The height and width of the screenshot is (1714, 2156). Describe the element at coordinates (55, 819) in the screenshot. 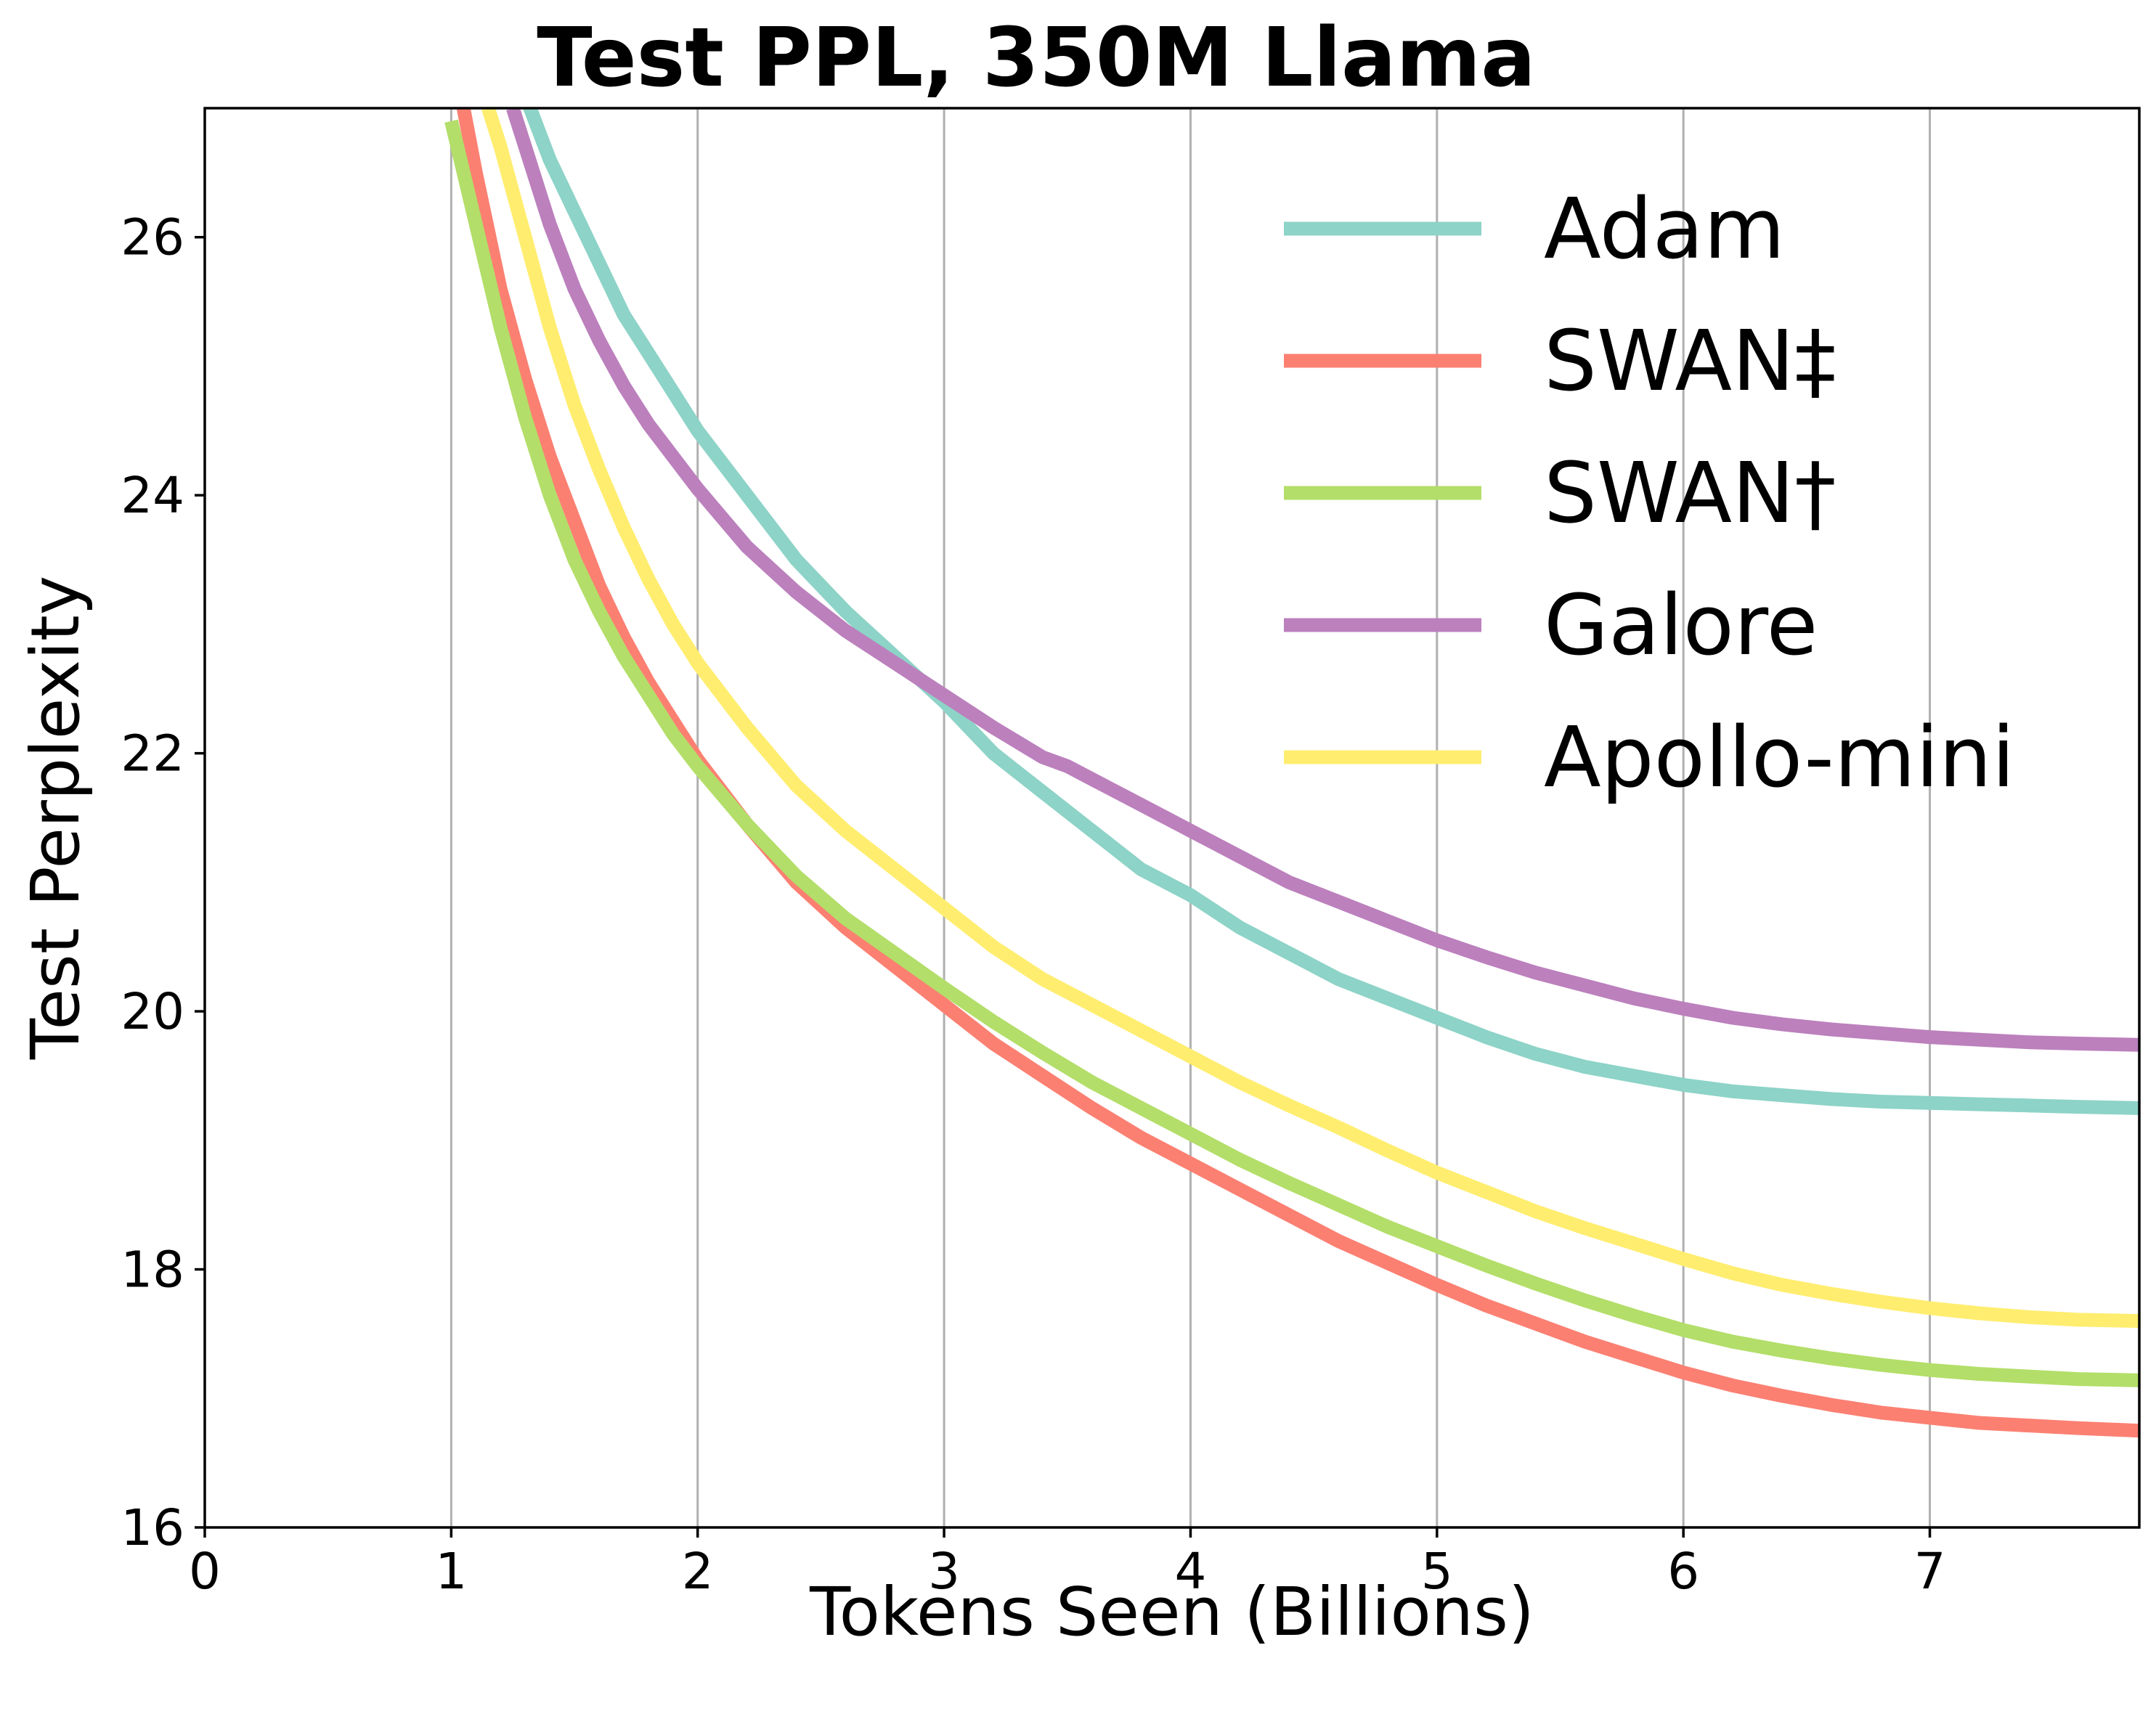

I see `y-axis-label: Test Perplexity` at that location.